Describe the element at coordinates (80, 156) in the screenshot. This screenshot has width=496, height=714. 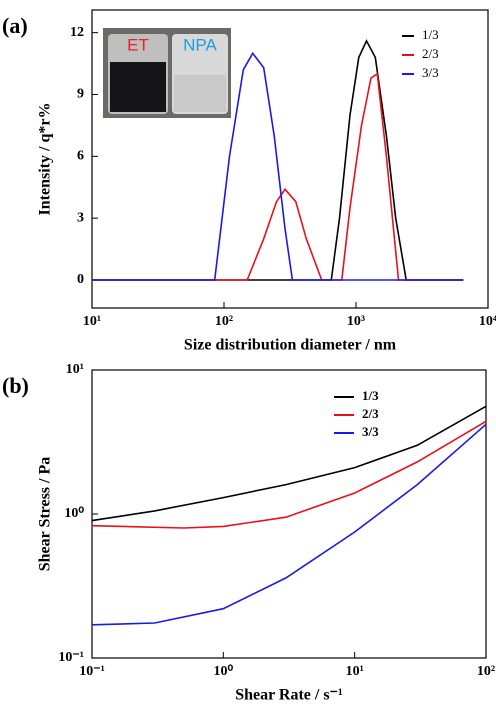
I see `y-tick-label: 6` at that location.